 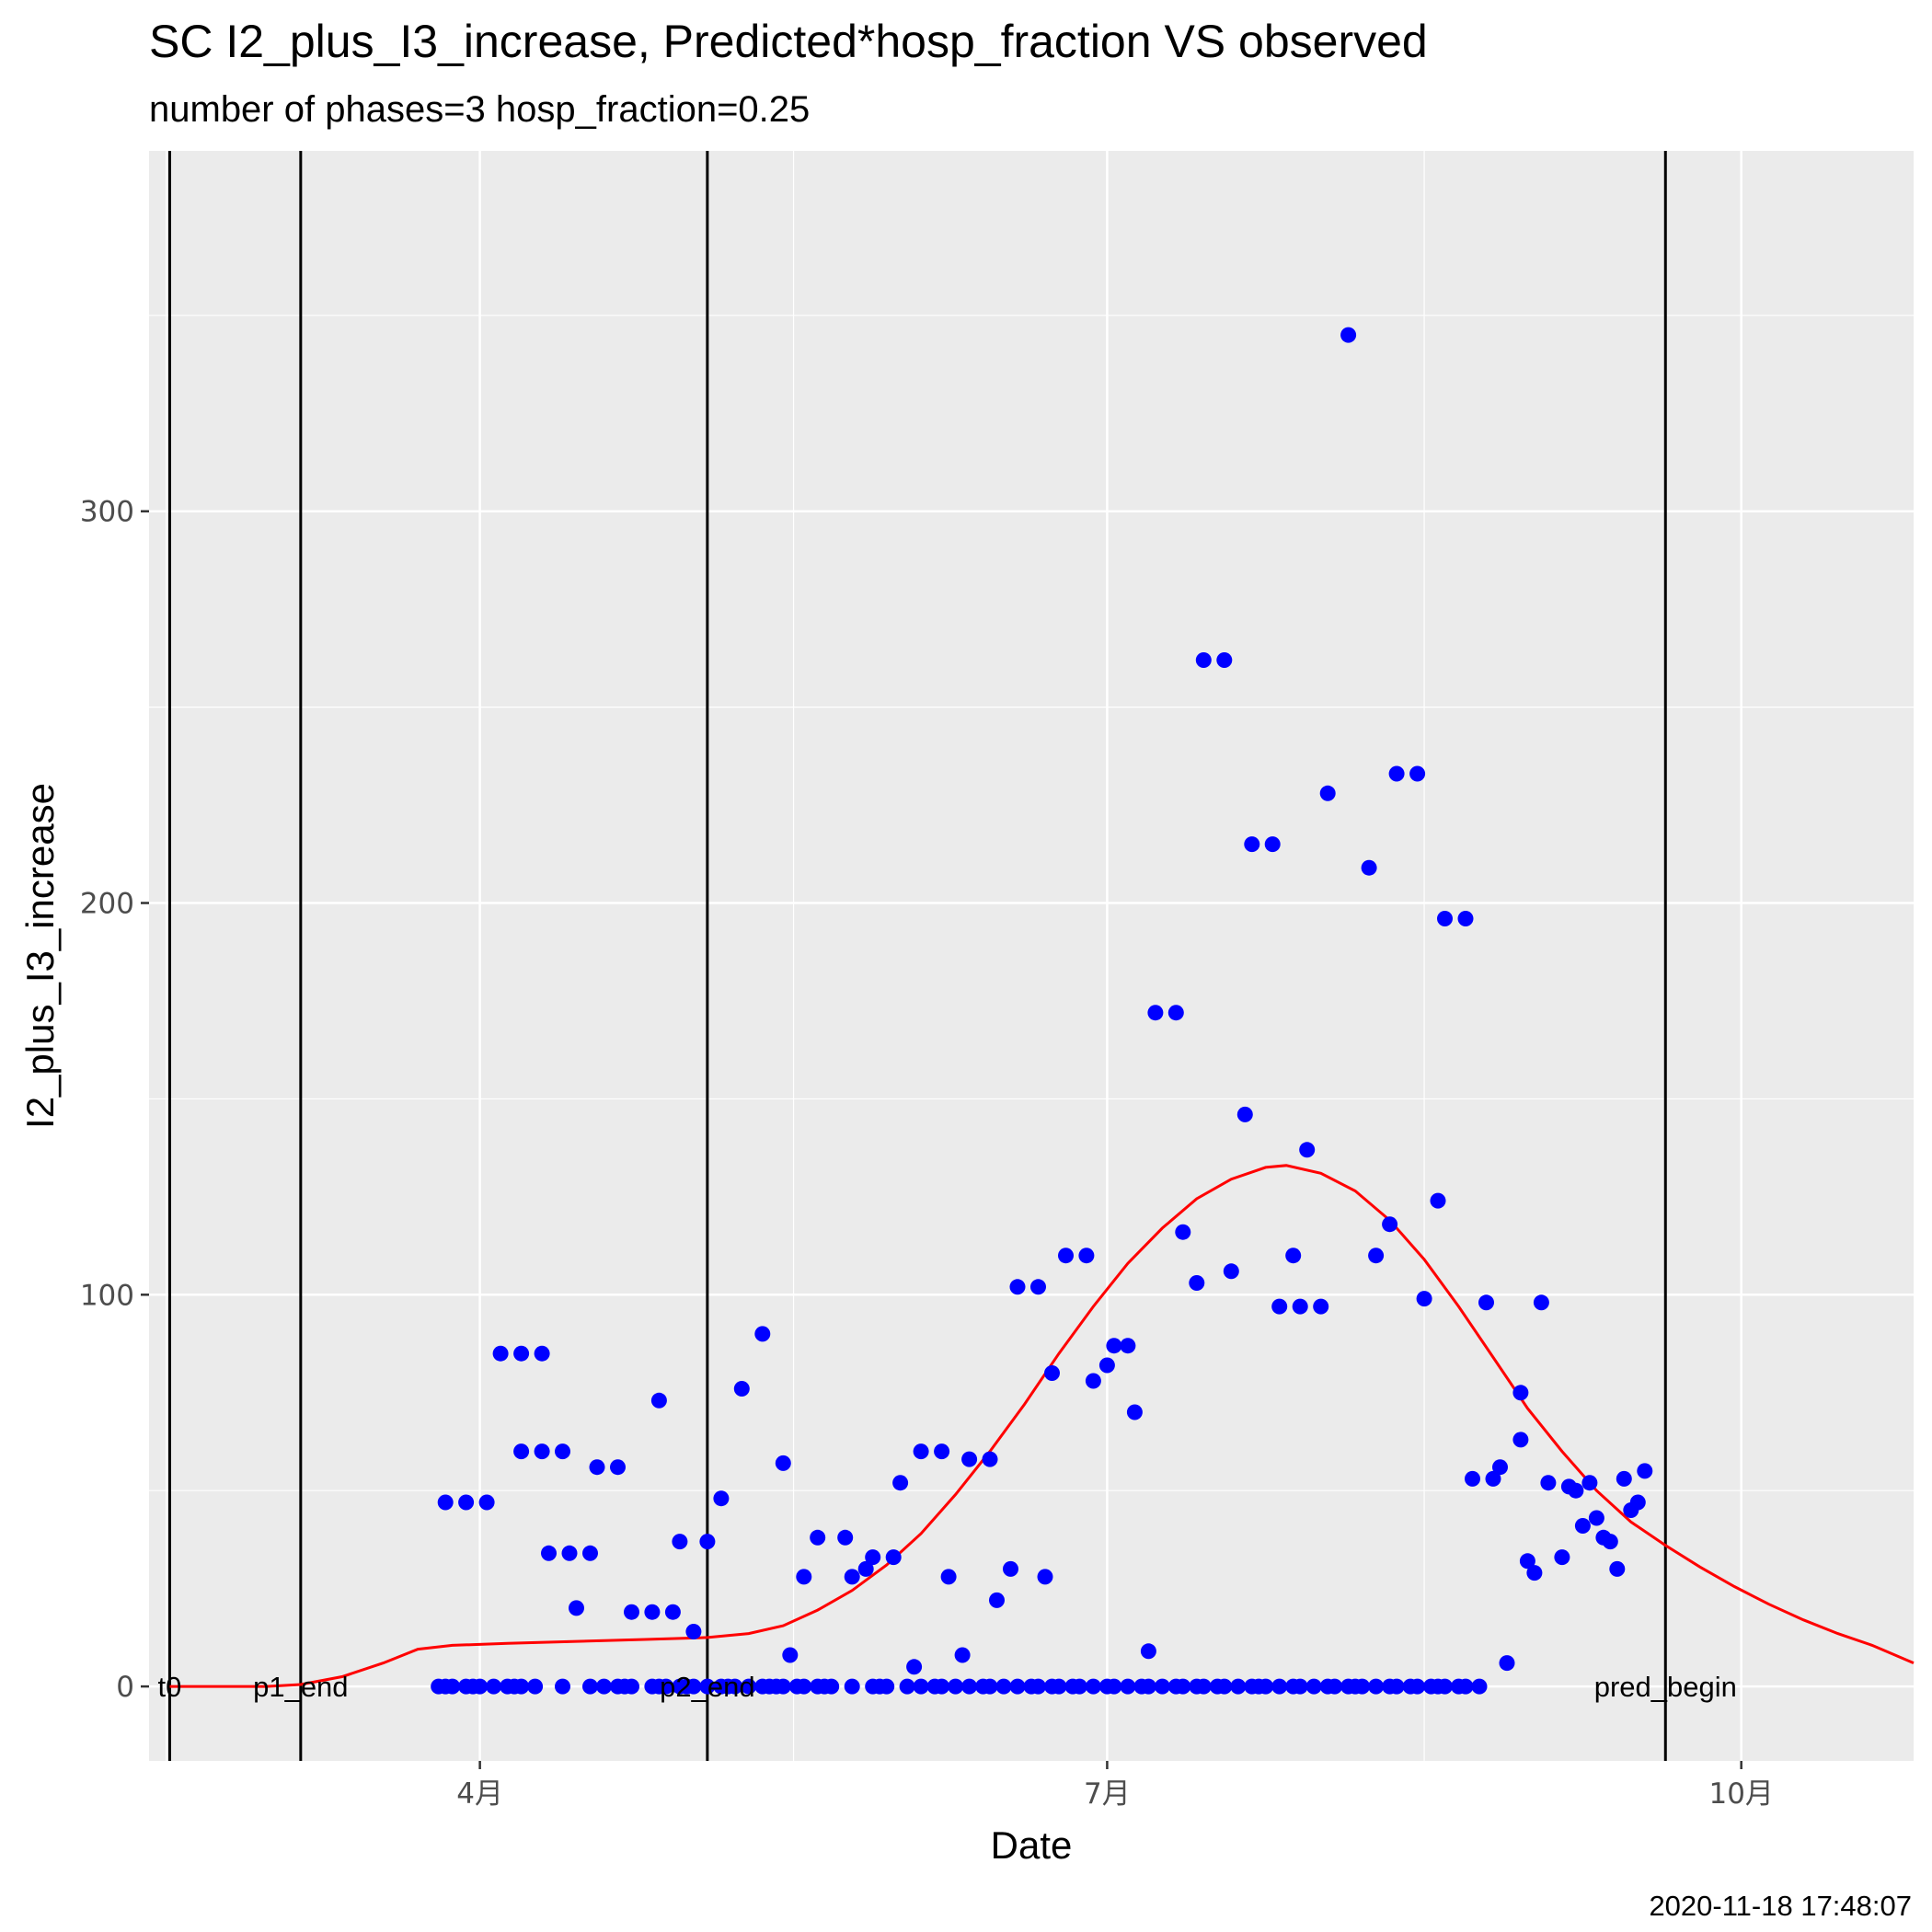 What do you see at coordinates (170, 1687) in the screenshot?
I see `phase-line-label: t0` at bounding box center [170, 1687].